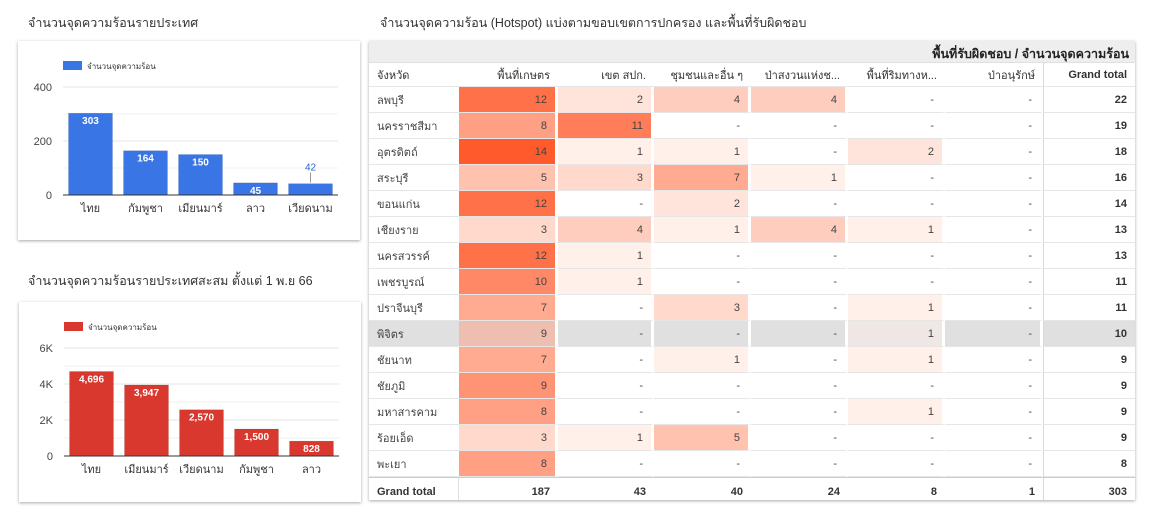 The width and height of the screenshot is (1154, 521). Describe the element at coordinates (414, 438) in the screenshot. I see `province-cell: ร้อยเอ็ด` at that location.